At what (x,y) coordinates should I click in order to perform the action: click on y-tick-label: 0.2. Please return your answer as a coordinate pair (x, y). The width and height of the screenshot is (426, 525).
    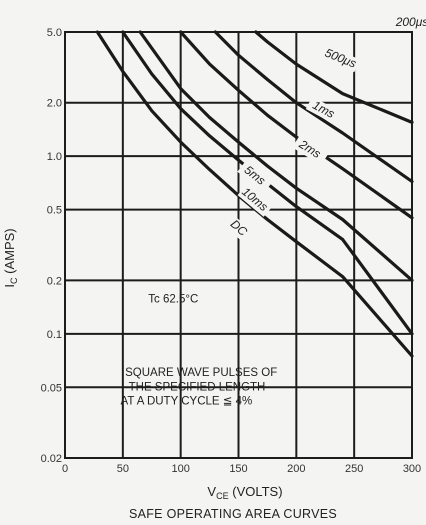
    Looking at the image, I should click on (54, 281).